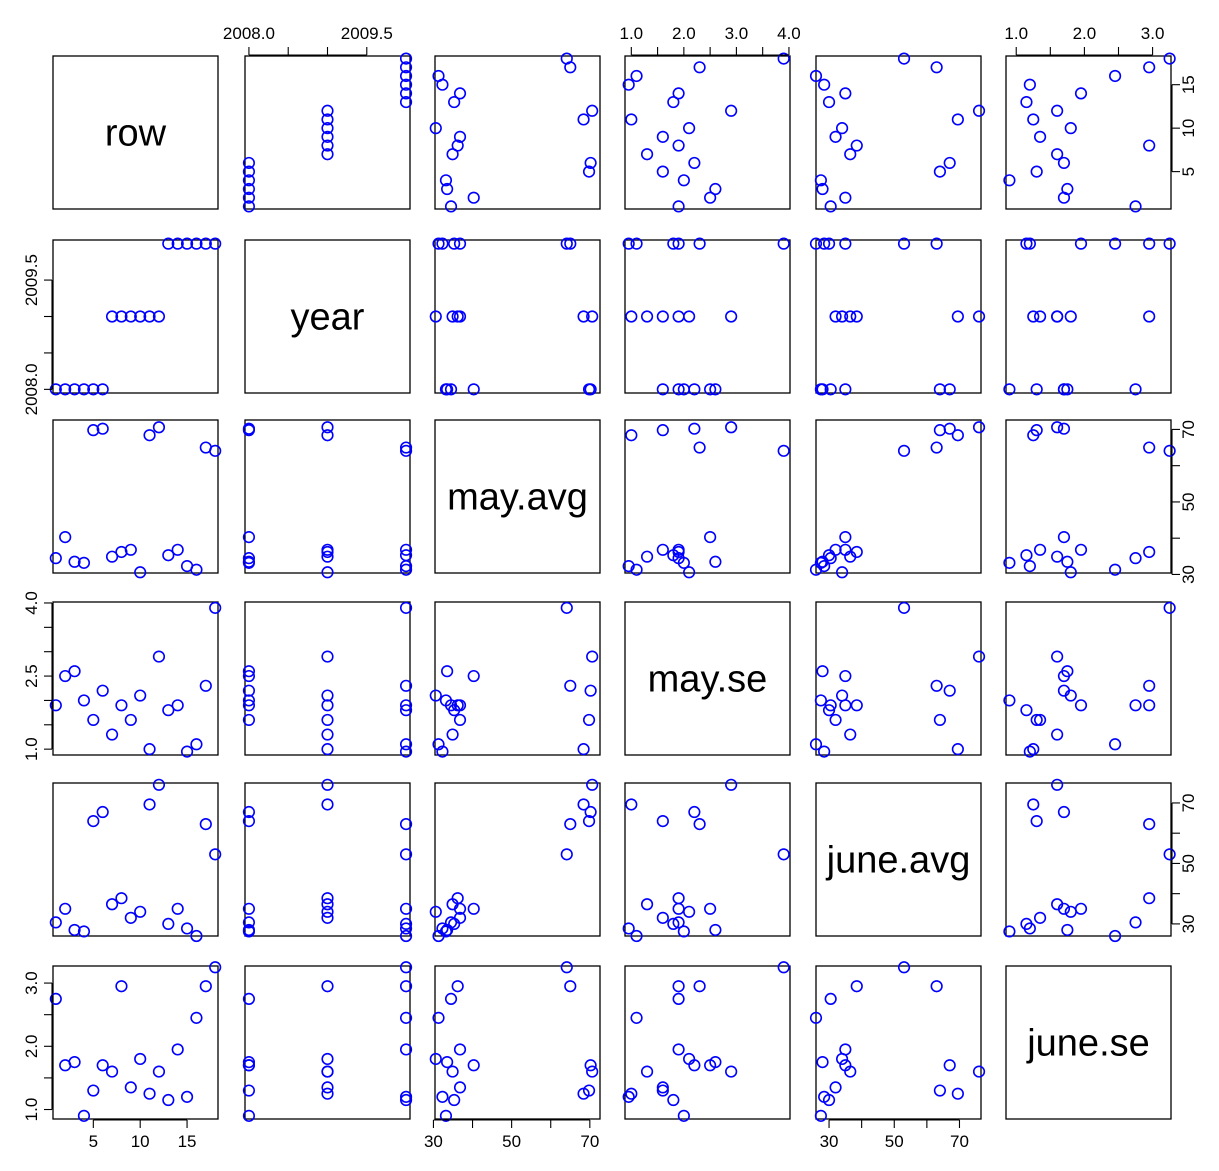 The image size is (1219, 1171). What do you see at coordinates (1089, 679) in the screenshot?
I see `panel-may-se-vs-june-se` at bounding box center [1089, 679].